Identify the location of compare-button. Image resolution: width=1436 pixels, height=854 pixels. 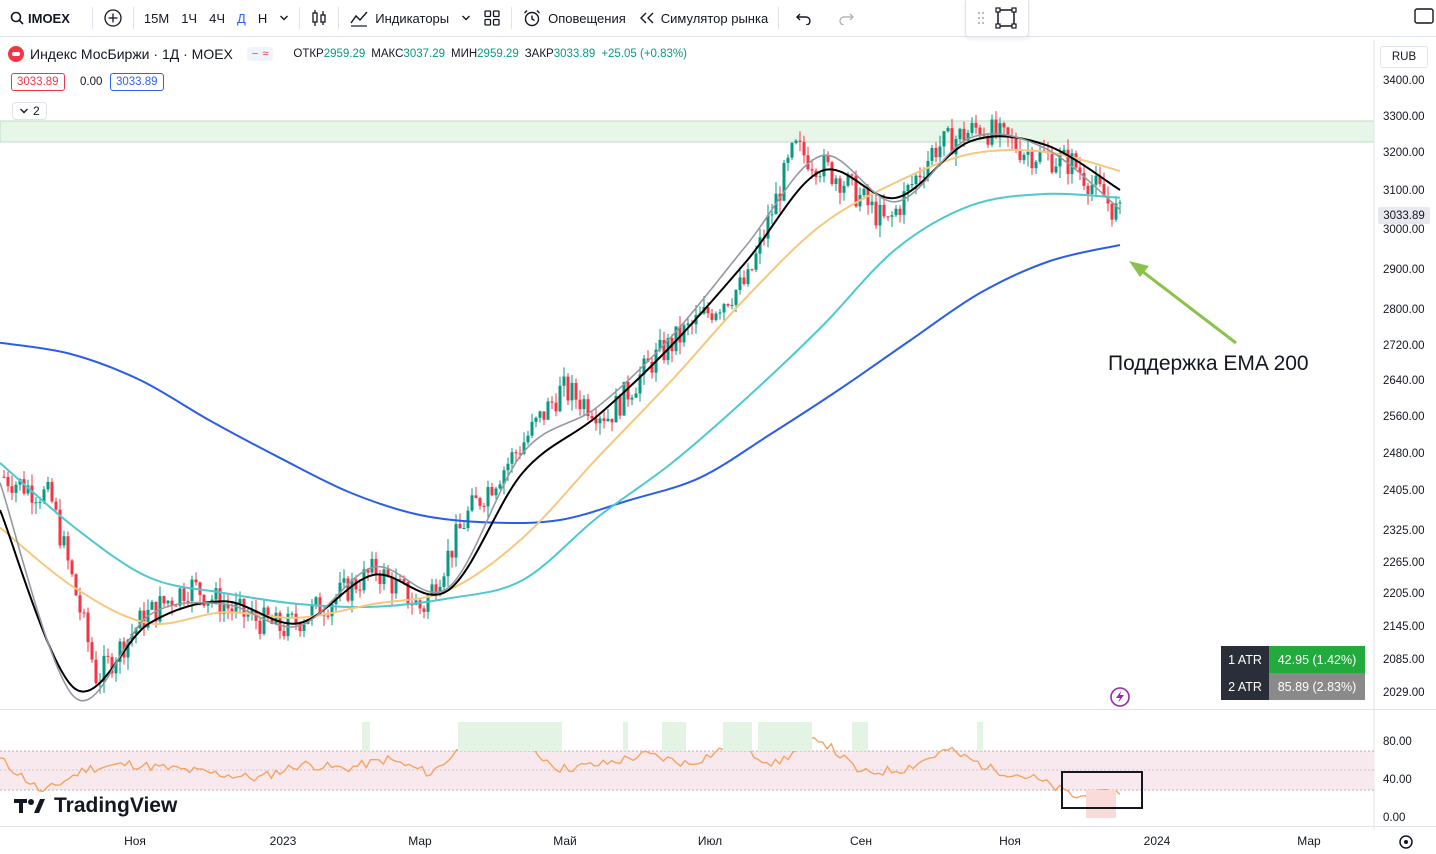
(113, 18).